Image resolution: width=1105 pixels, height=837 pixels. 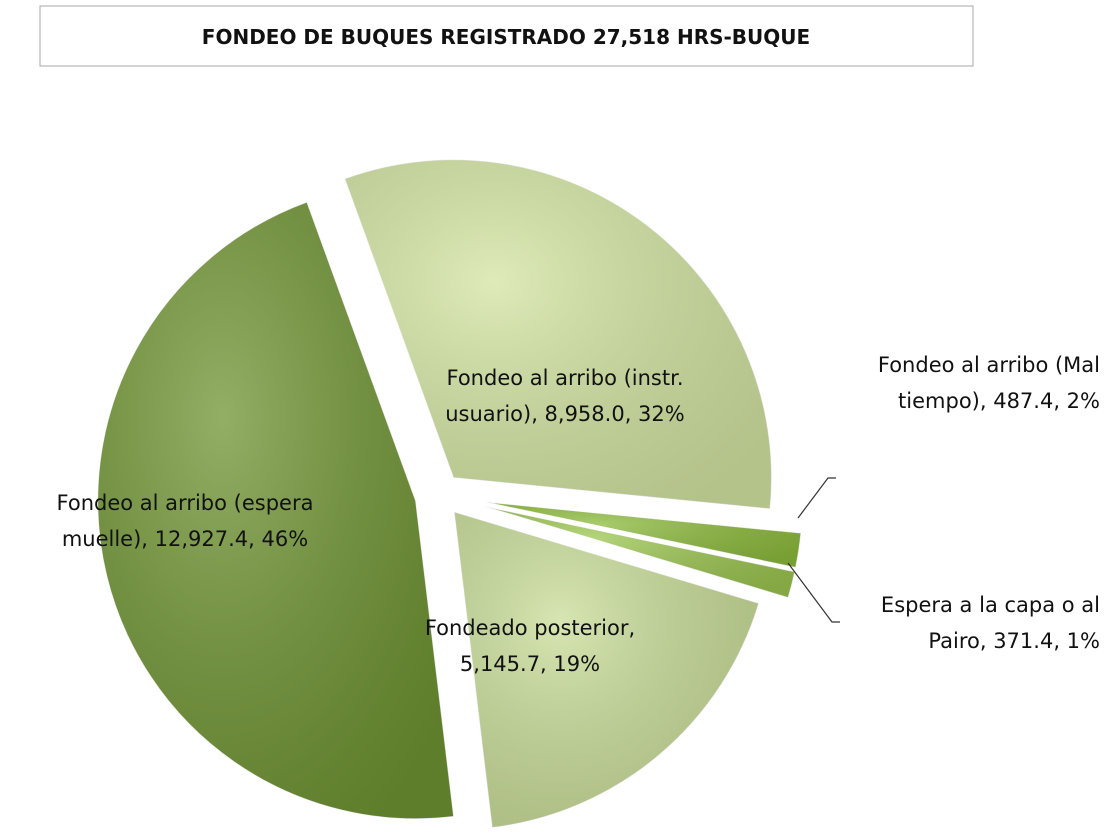 I want to click on slice-label: Pairo, 371.4, 1%, so click(x=1014, y=641).